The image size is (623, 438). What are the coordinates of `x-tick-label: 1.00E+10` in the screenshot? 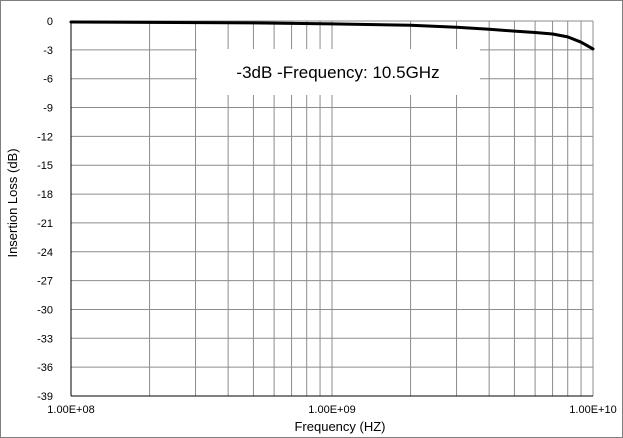 It's located at (592, 410).